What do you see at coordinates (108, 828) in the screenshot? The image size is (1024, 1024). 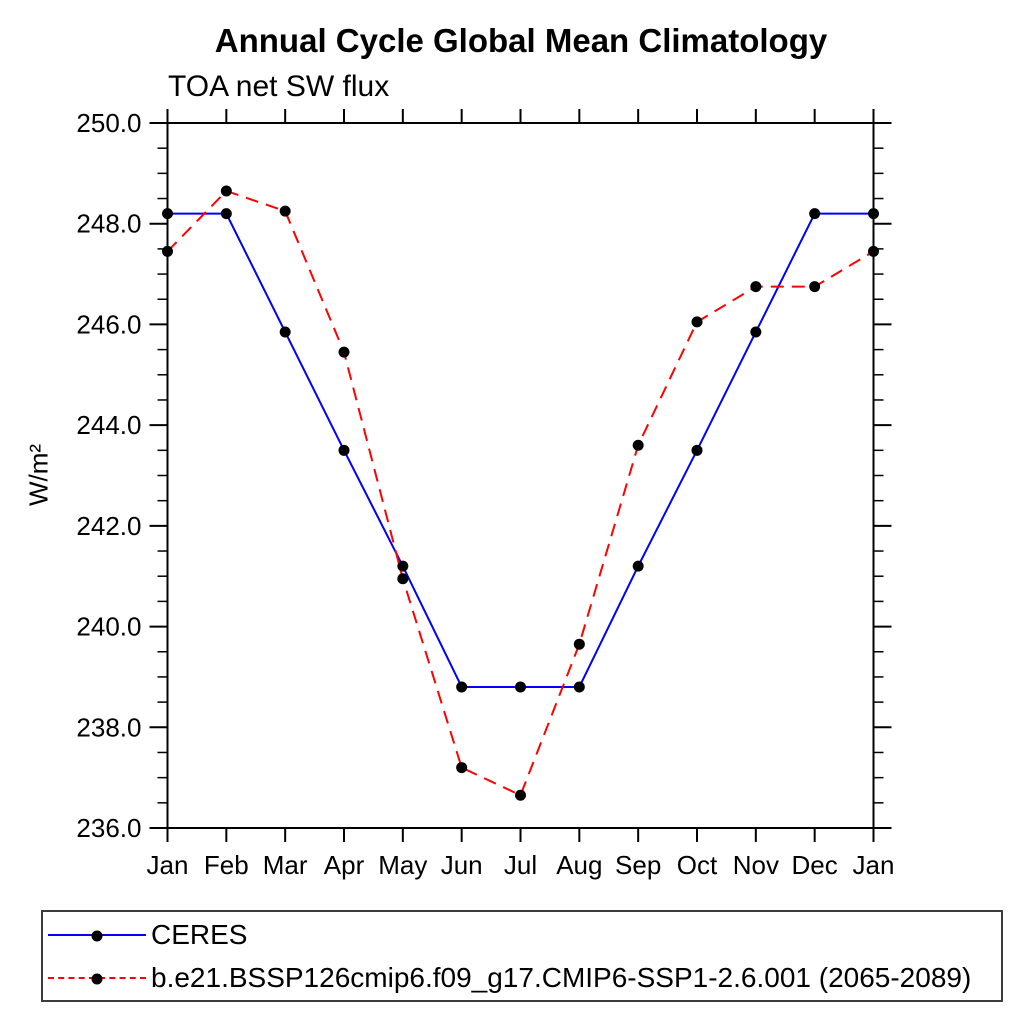 I see `y-tick-label: 236.0` at bounding box center [108, 828].